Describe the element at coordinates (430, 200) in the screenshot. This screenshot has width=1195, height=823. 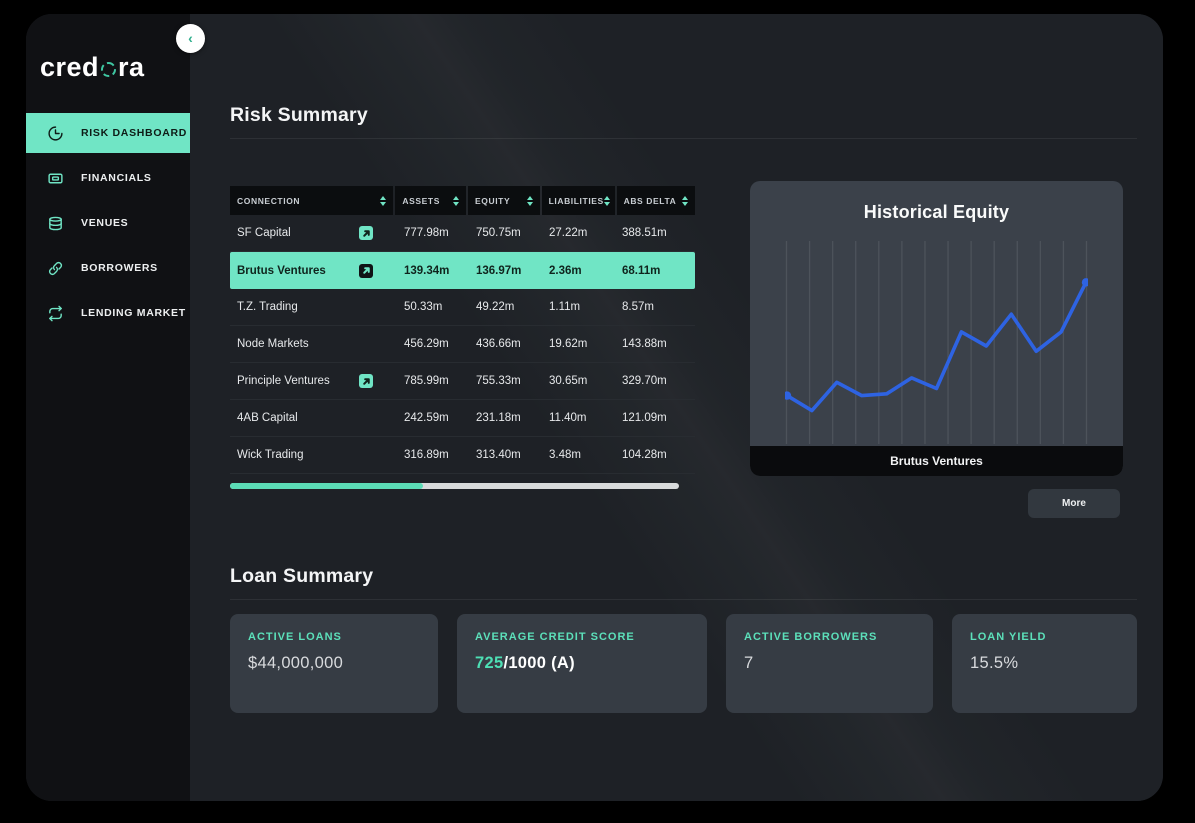
I see `column-header-assets: ASSETS` at that location.